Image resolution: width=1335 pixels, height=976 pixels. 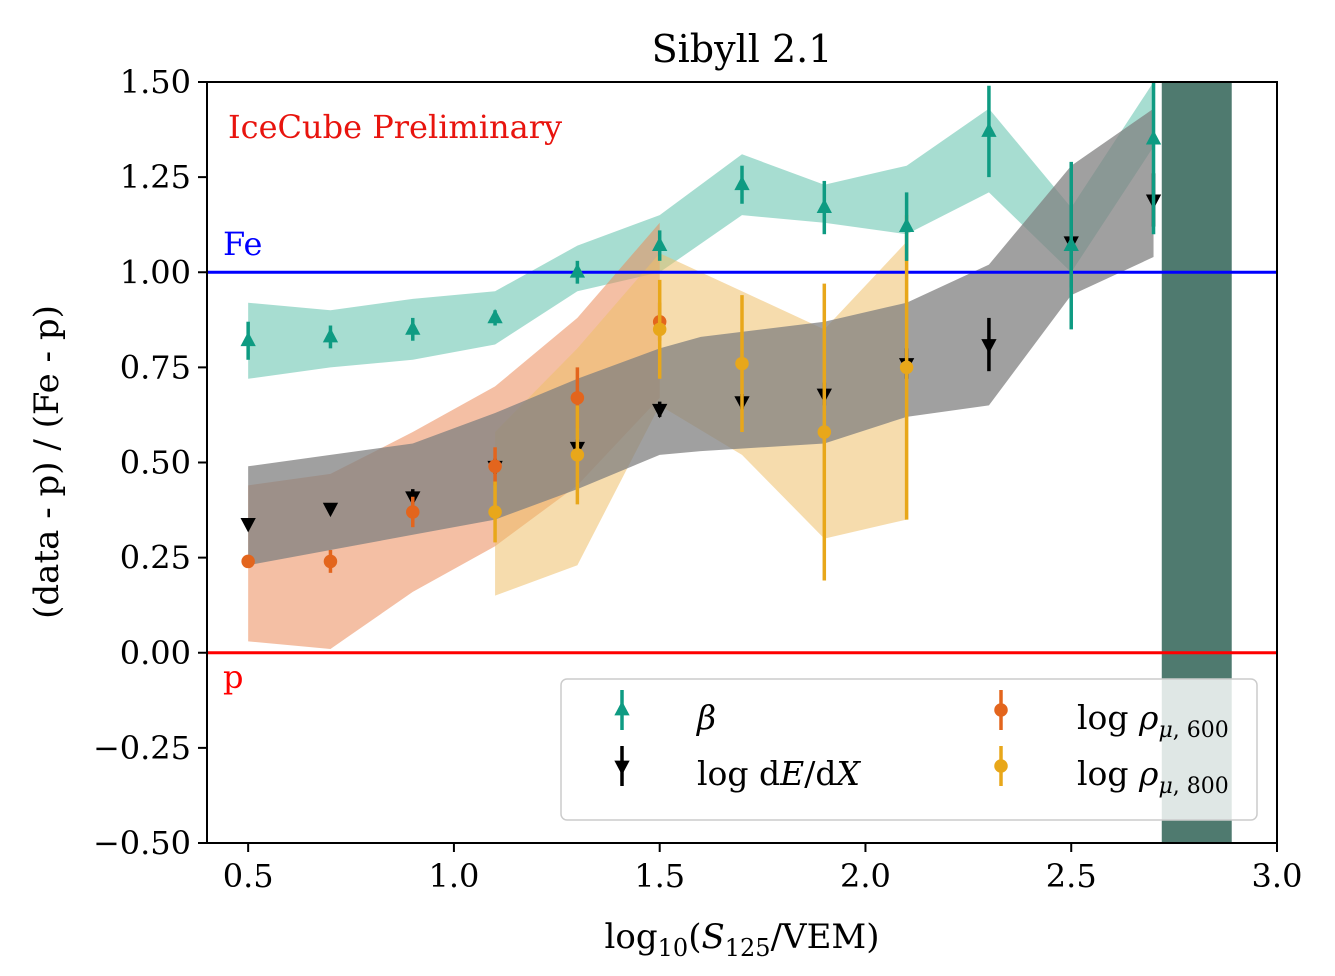 I want to click on y-tick-label: 1.25, so click(x=155, y=177).